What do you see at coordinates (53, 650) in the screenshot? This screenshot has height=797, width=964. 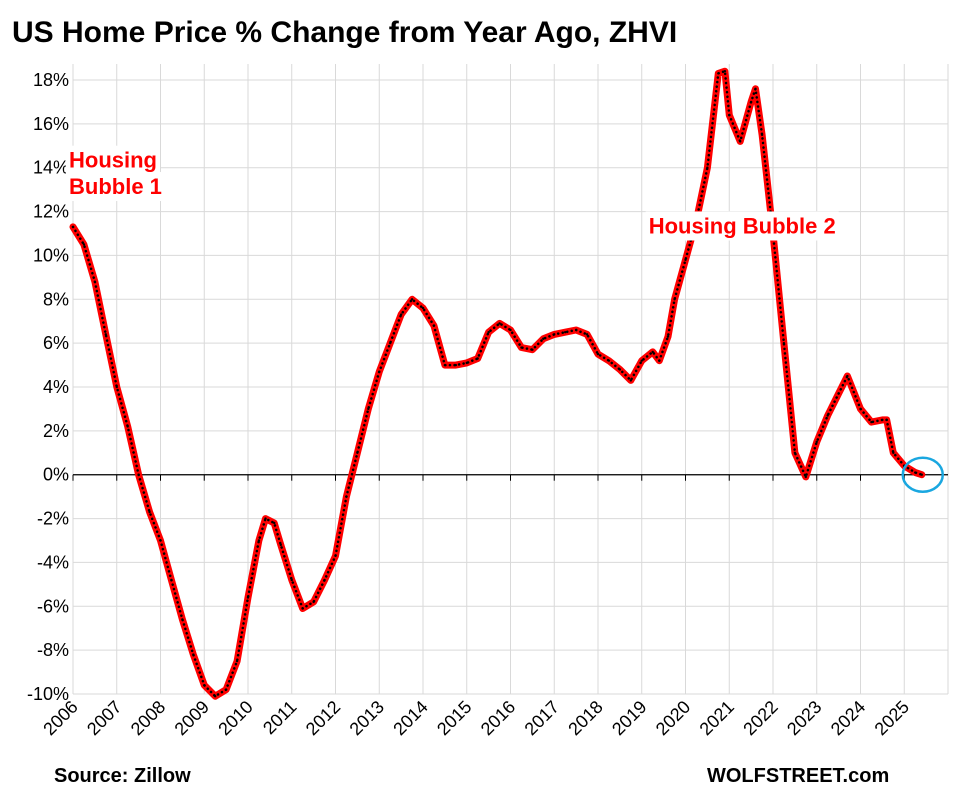 I see `y-tick-label: -8%` at bounding box center [53, 650].